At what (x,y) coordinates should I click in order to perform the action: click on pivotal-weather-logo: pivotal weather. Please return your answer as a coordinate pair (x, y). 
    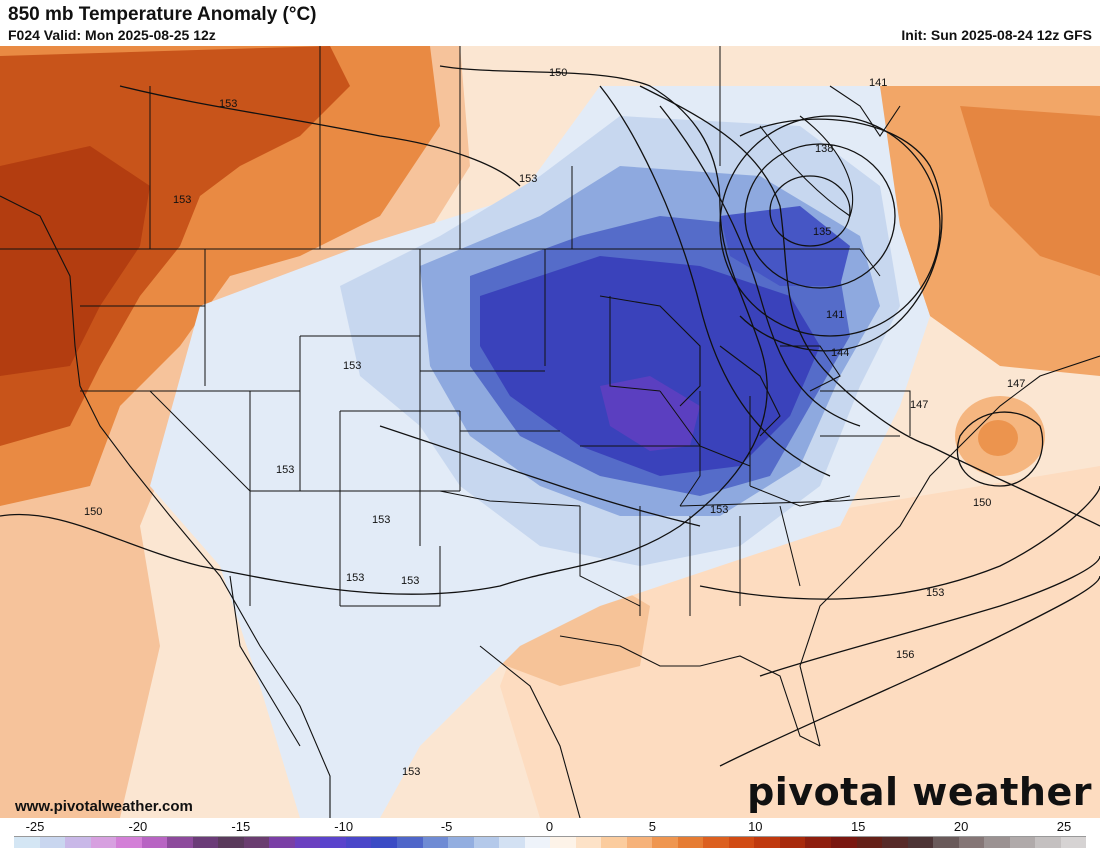
    Looking at the image, I should click on (919, 792).